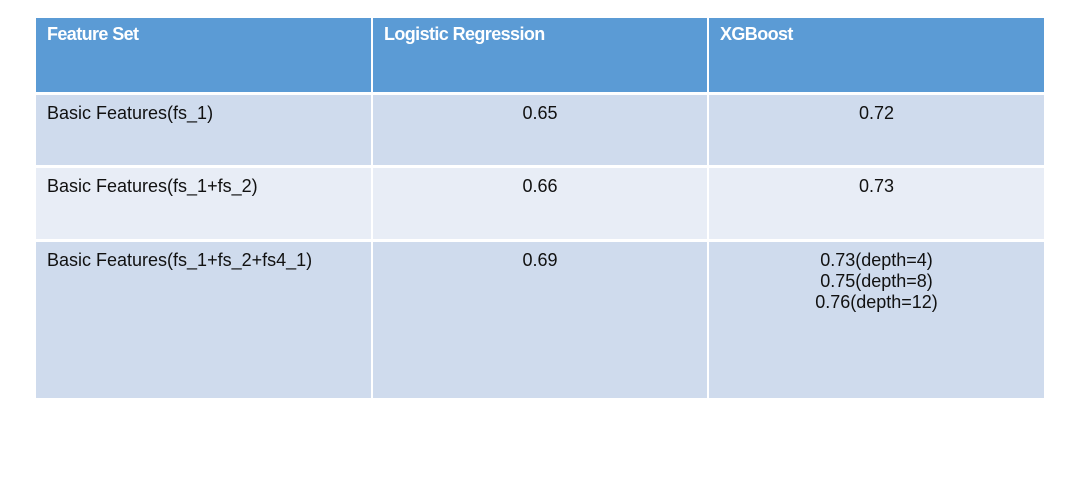 This screenshot has width=1080, height=484. I want to click on logistic-regression-cell: 0.65, so click(540, 130).